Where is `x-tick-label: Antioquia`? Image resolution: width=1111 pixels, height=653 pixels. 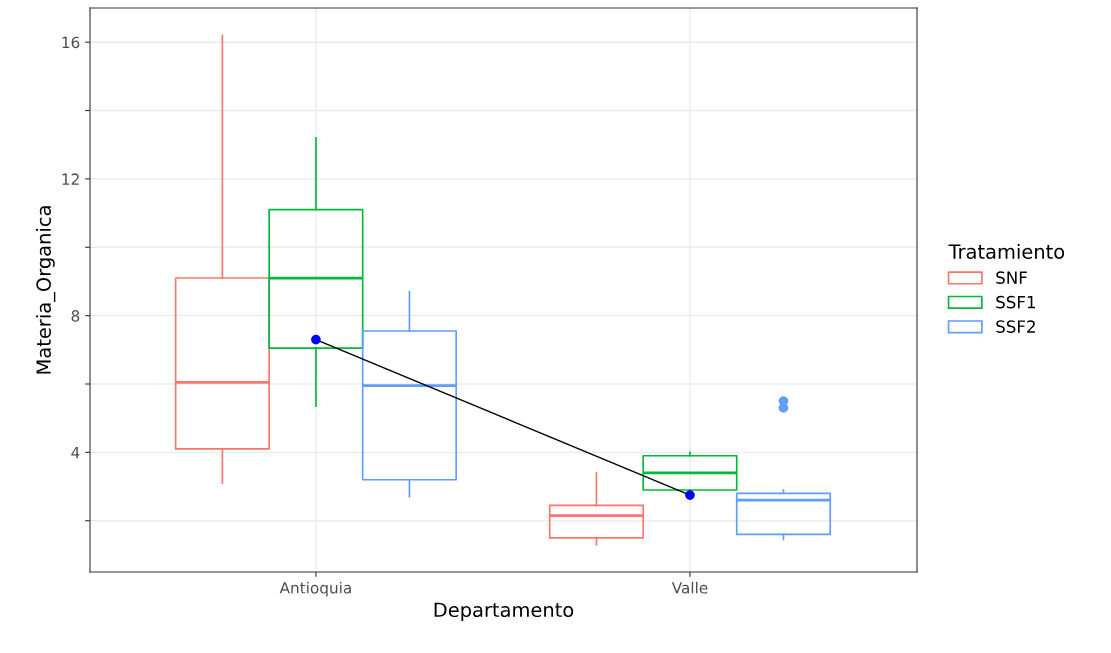 x-tick-label: Antioquia is located at coordinates (315, 589).